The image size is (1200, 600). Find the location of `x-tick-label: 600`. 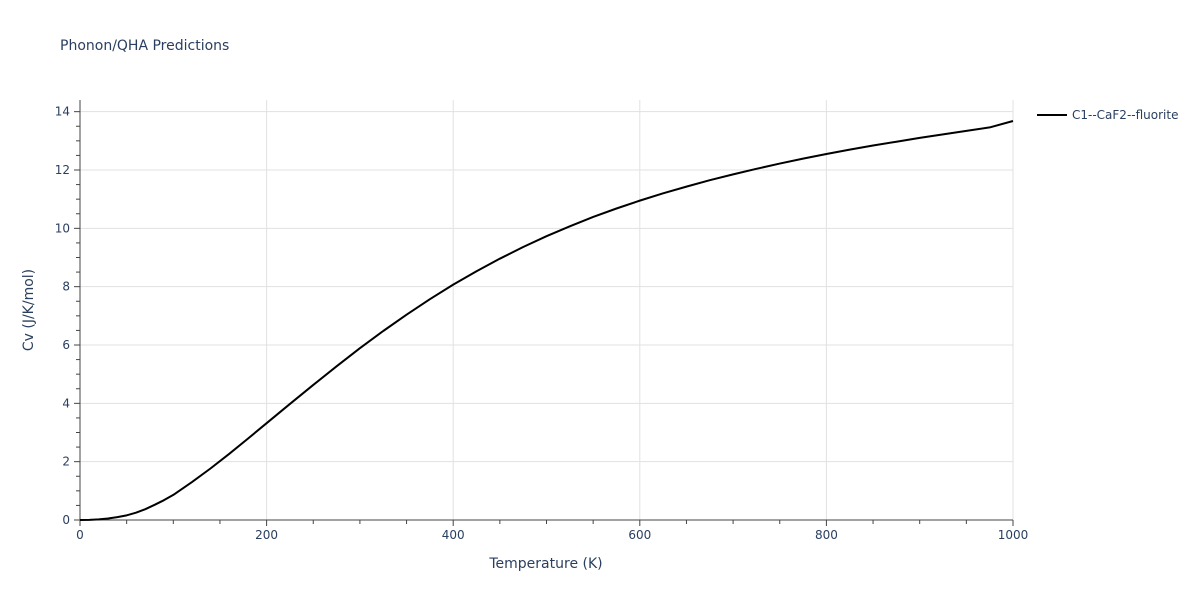

x-tick-label: 600 is located at coordinates (639, 535).